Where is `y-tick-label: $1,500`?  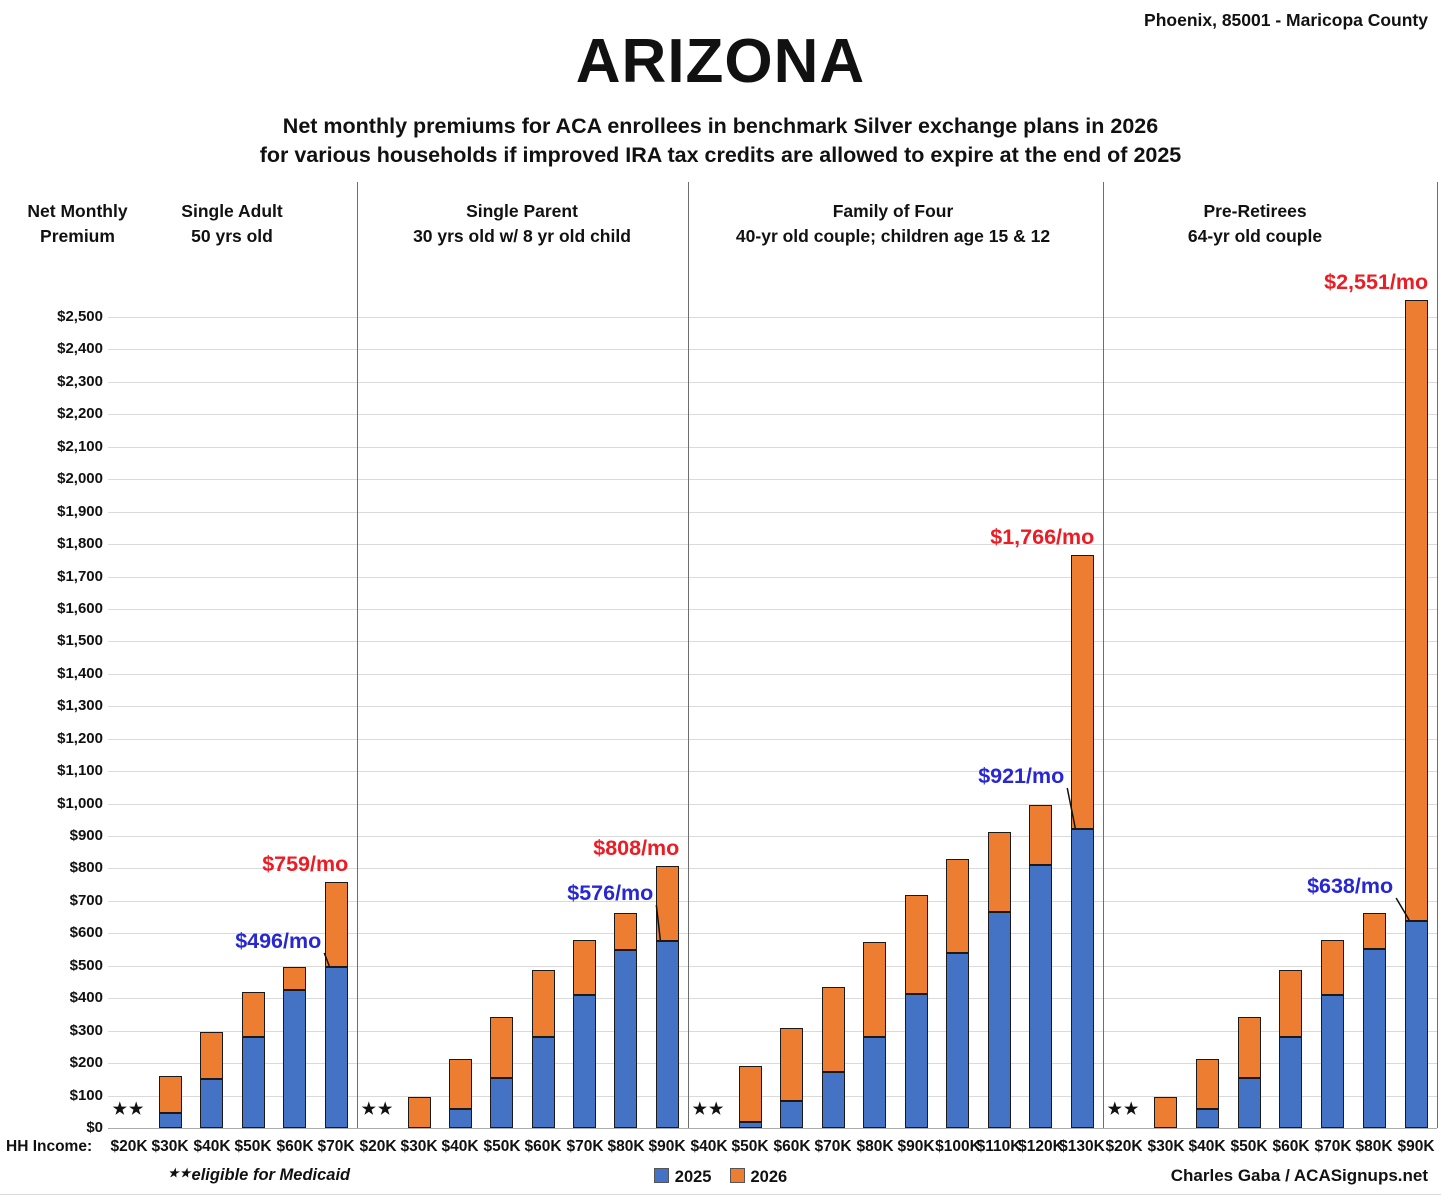 y-tick-label: $1,500 is located at coordinates (80, 640).